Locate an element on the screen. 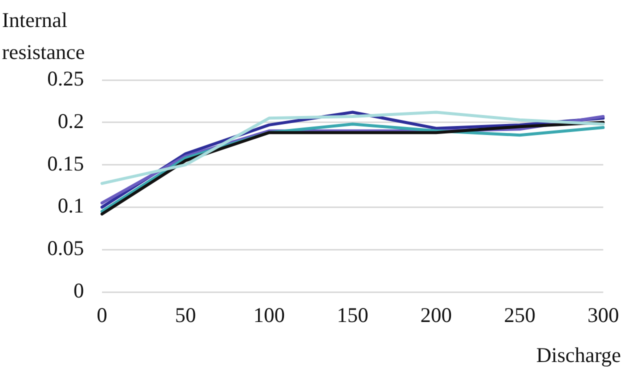 This screenshot has height=380, width=631. y-axis-title: Internal resistance is located at coordinates (44, 36).